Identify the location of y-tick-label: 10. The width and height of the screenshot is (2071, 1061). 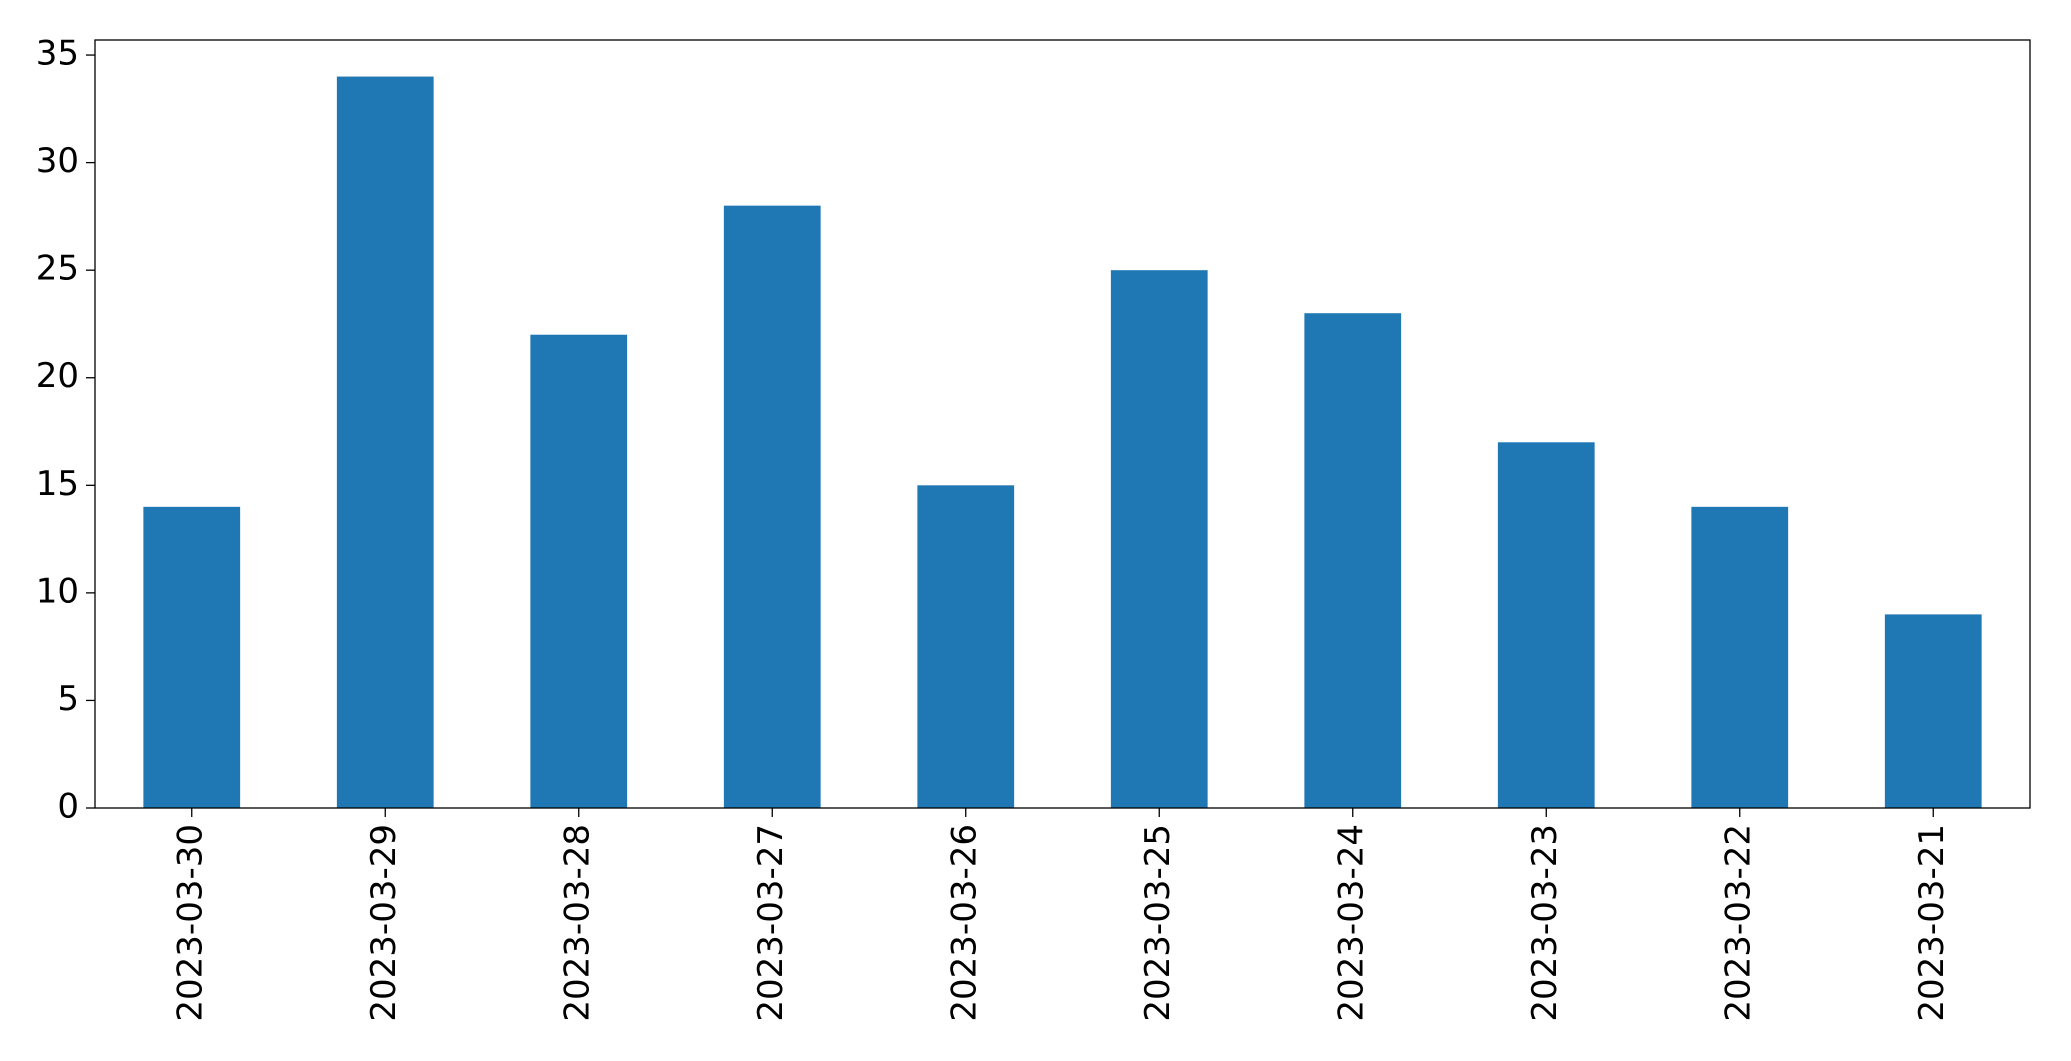
(57, 591).